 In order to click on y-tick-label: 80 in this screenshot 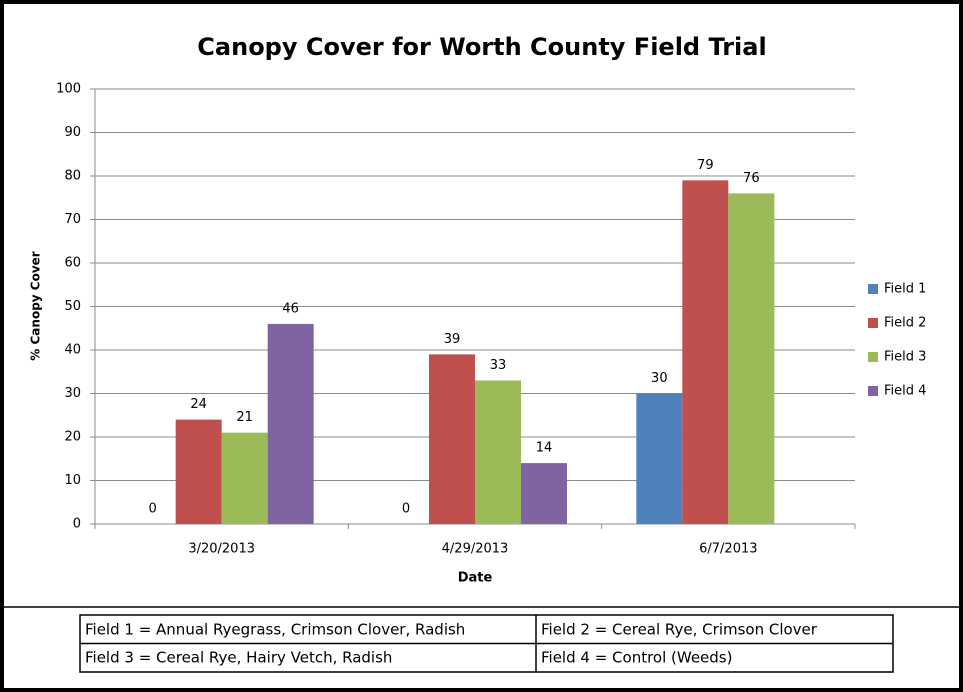, I will do `click(72, 176)`.